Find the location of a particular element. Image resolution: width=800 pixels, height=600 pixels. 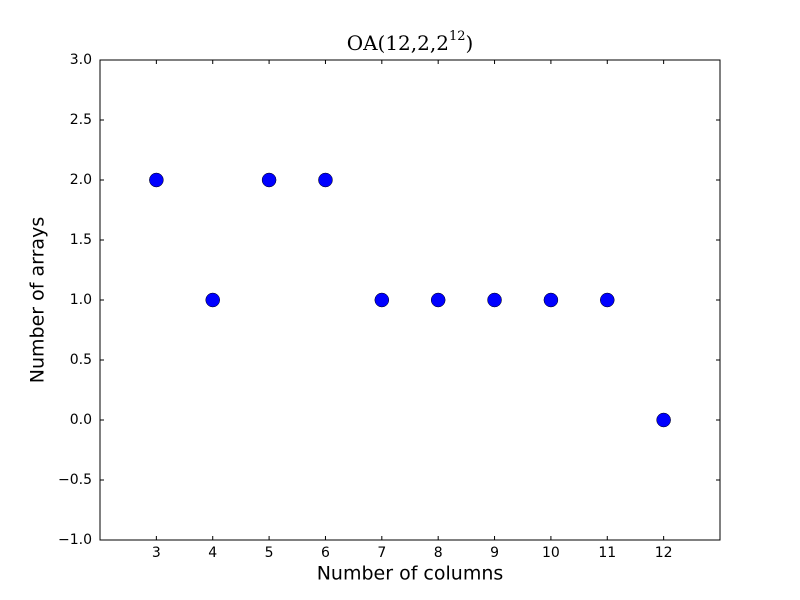

x-tick-label: 11 is located at coordinates (607, 553).